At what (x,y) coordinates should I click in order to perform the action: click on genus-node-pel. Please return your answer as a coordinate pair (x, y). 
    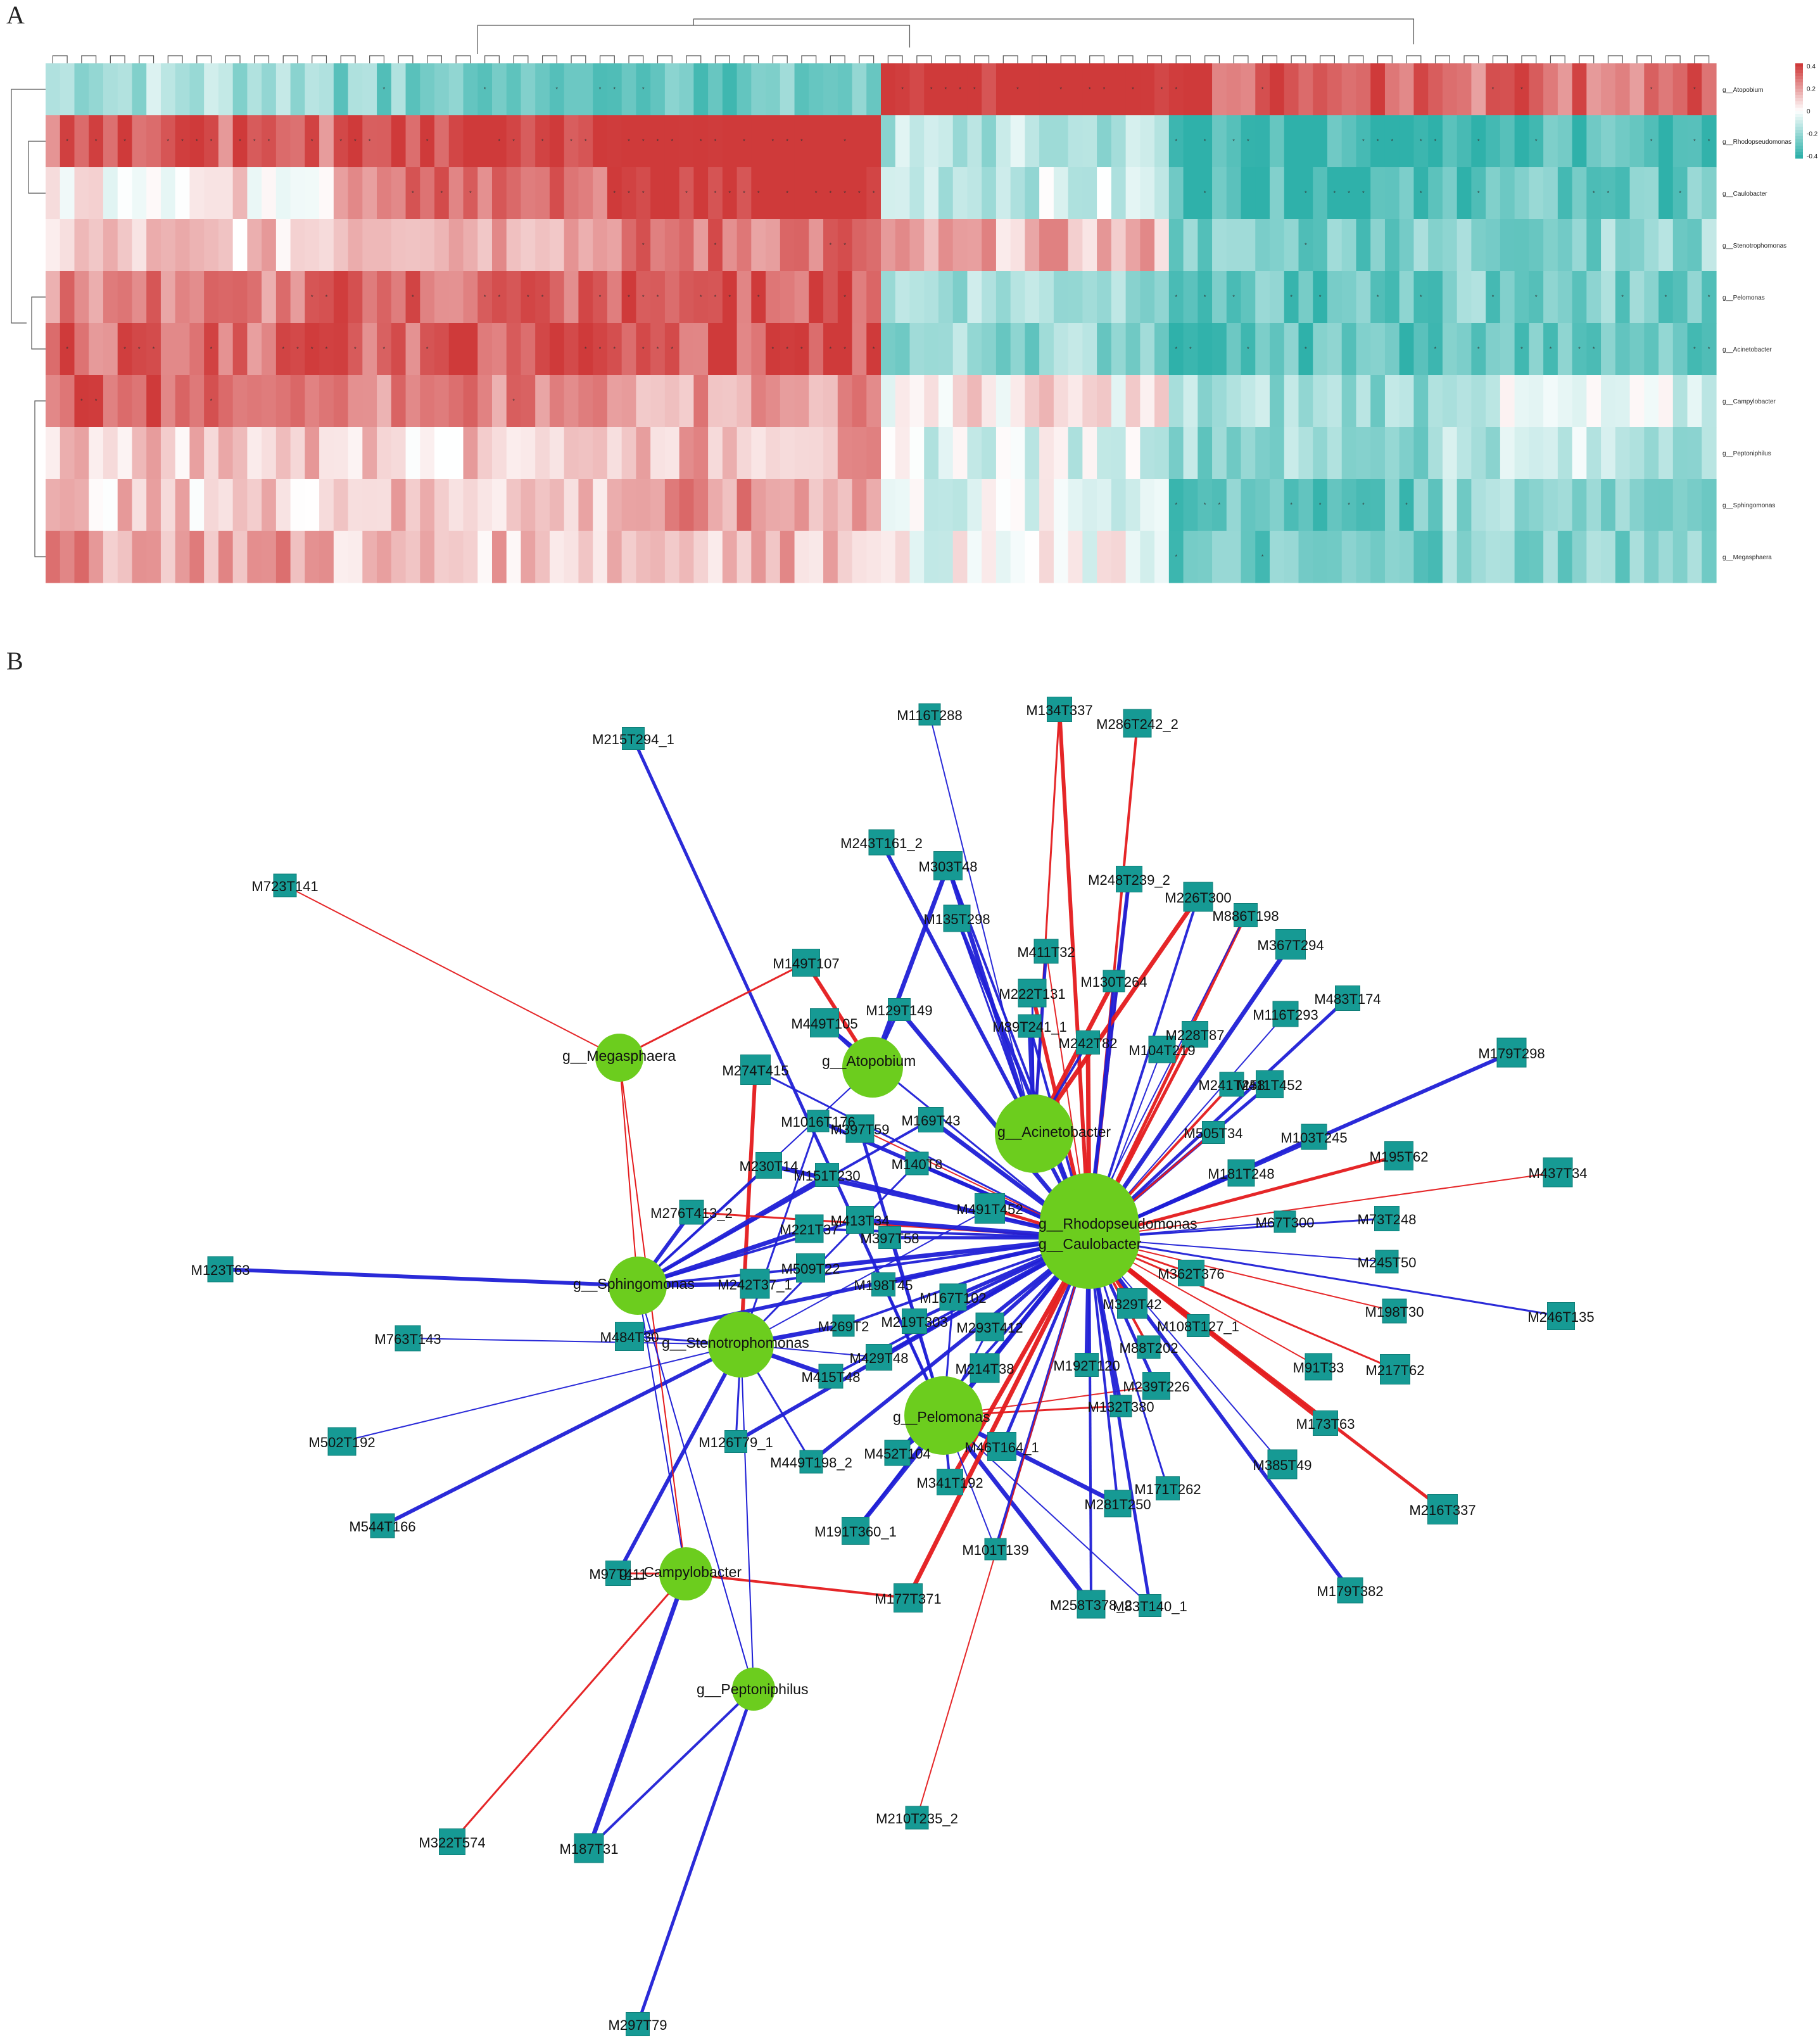
    Looking at the image, I should click on (943, 1415).